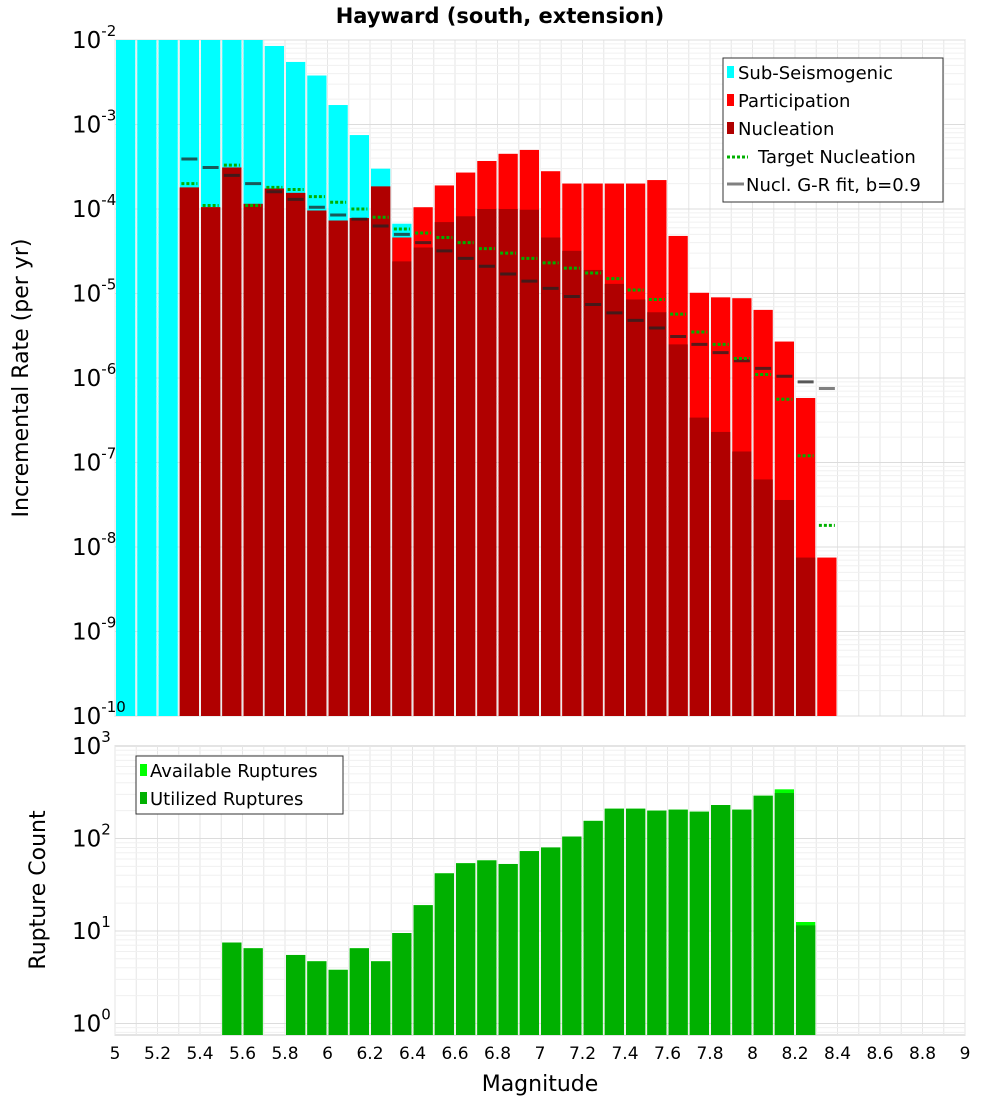 The width and height of the screenshot is (1000, 1100). I want to click on legend-label-target-nucleation: Target Nucleation, so click(836, 157).